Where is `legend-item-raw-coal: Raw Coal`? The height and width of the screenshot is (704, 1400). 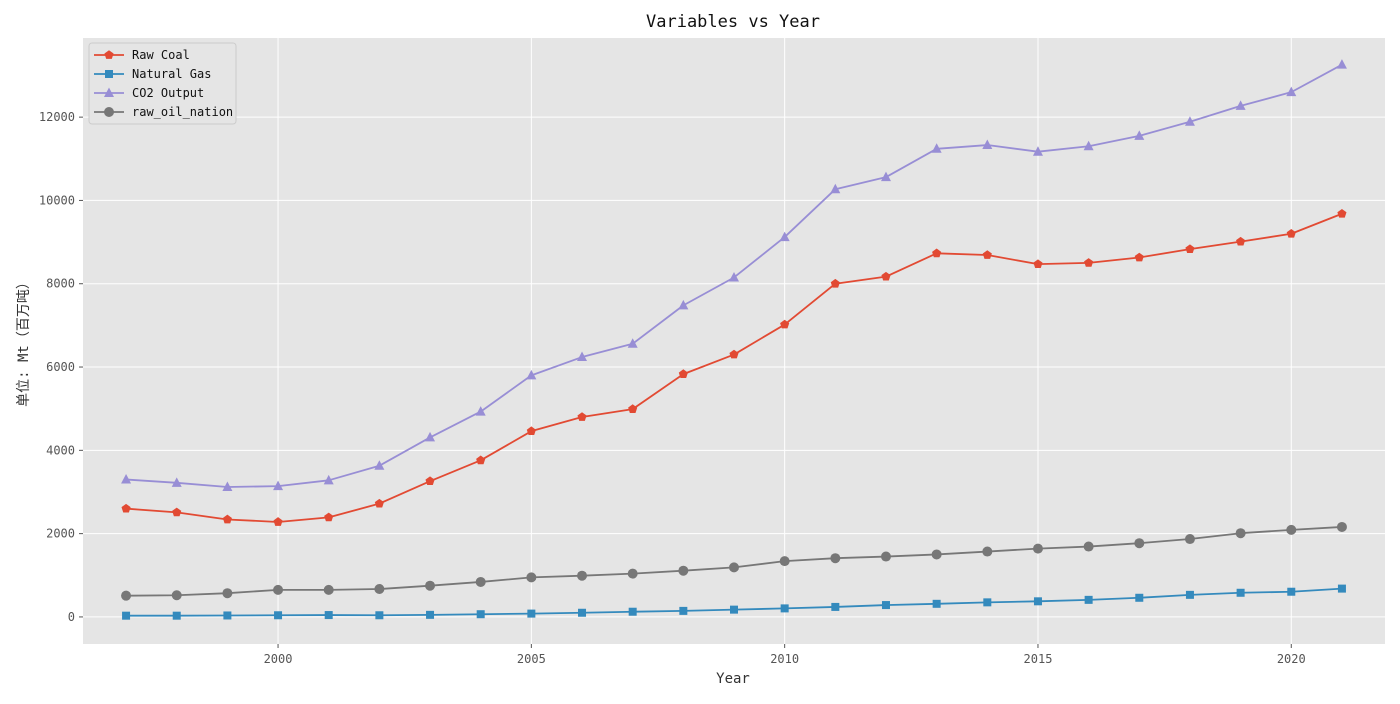 legend-item-raw-coal: Raw Coal is located at coordinates (142, 55).